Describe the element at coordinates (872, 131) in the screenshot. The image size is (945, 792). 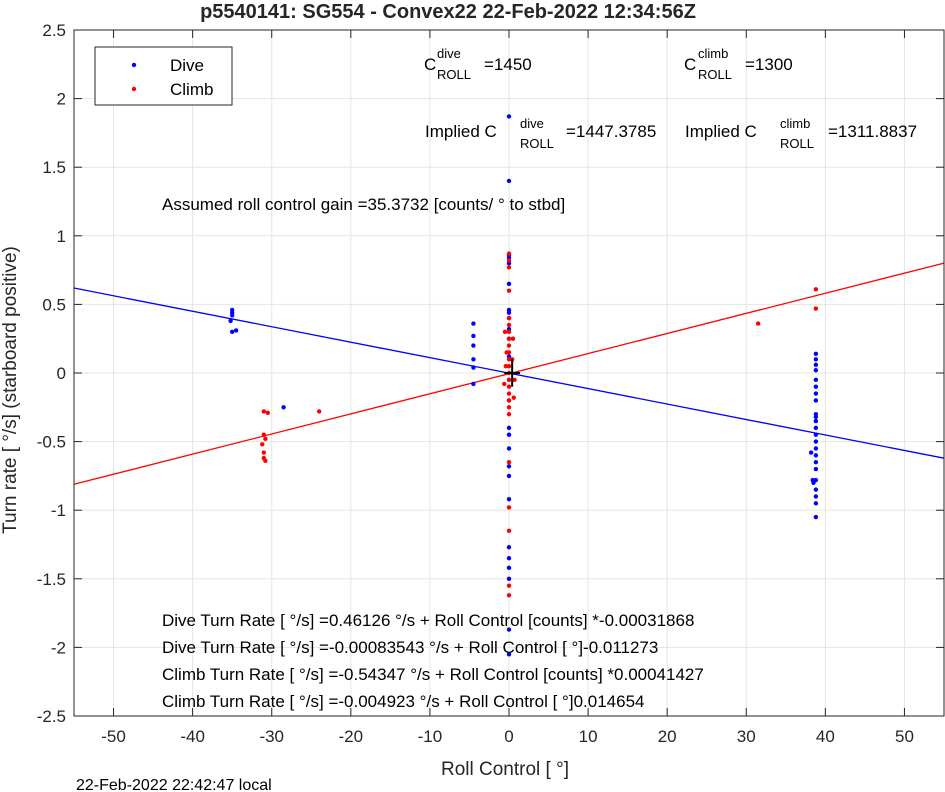
I see `implied-climb-value: =1311.8837` at that location.